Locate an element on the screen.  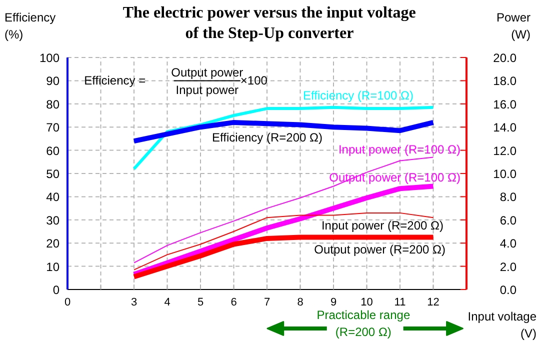
x-tick-label: 10 is located at coordinates (366, 302).